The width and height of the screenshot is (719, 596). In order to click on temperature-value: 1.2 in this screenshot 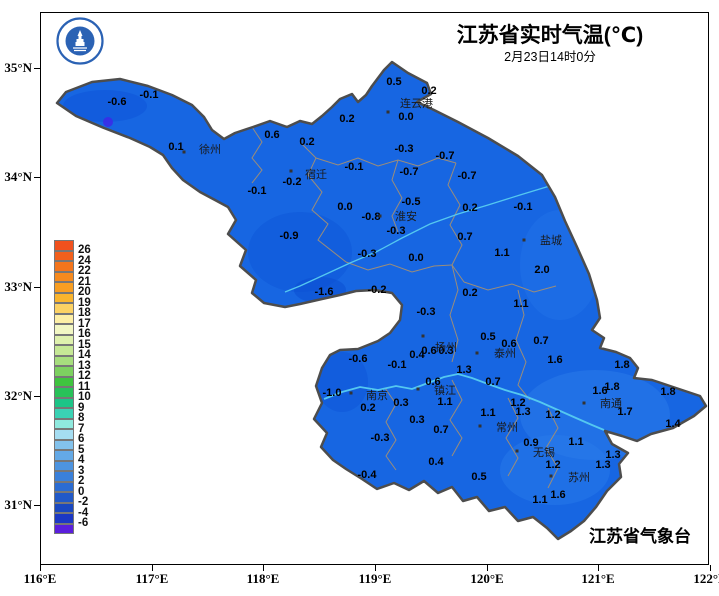, I will do `click(518, 403)`.